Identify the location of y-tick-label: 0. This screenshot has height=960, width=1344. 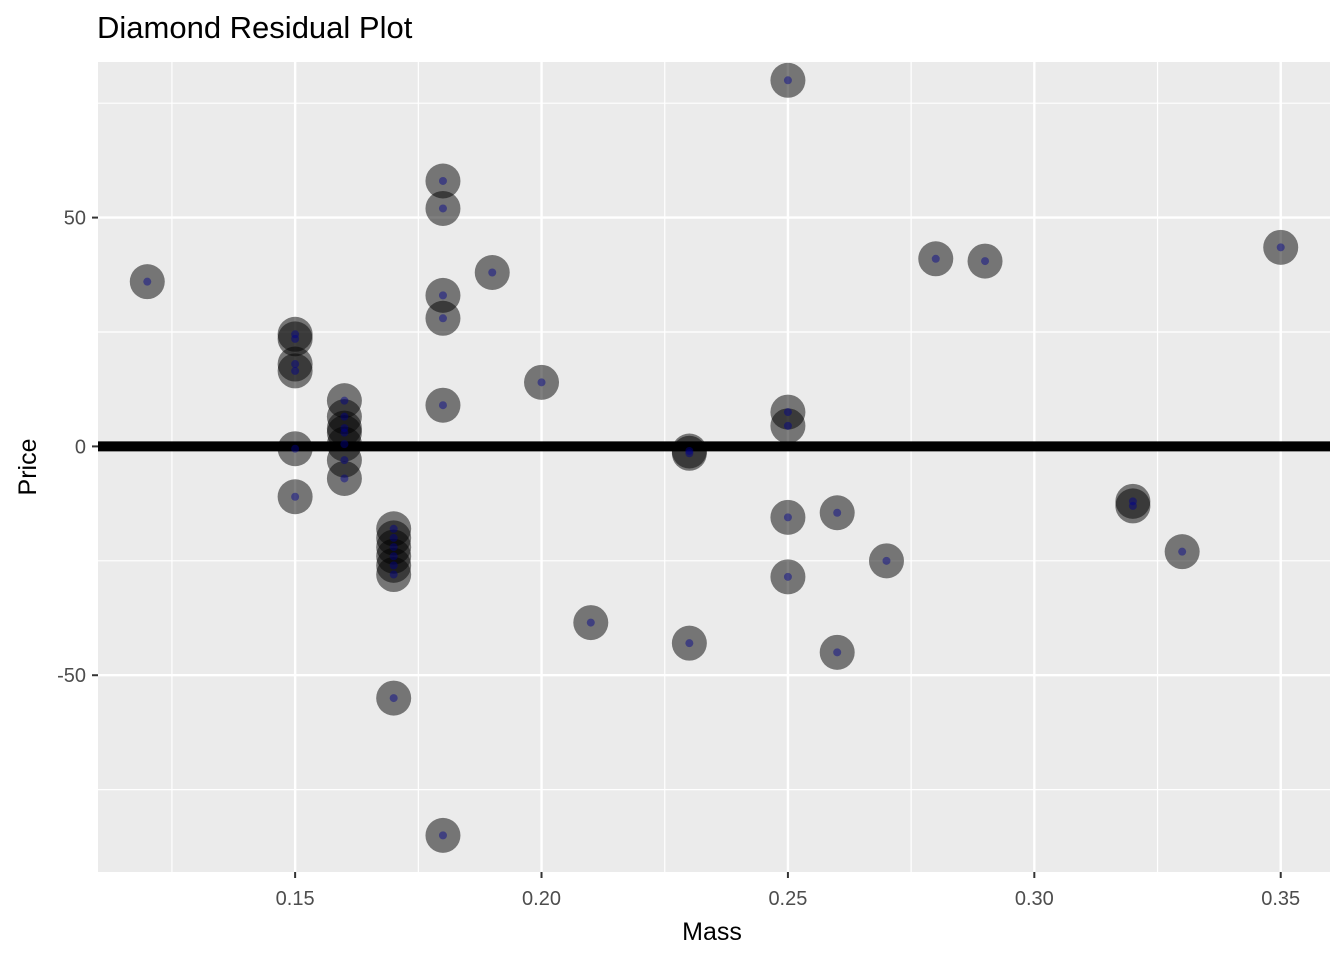
(80, 447).